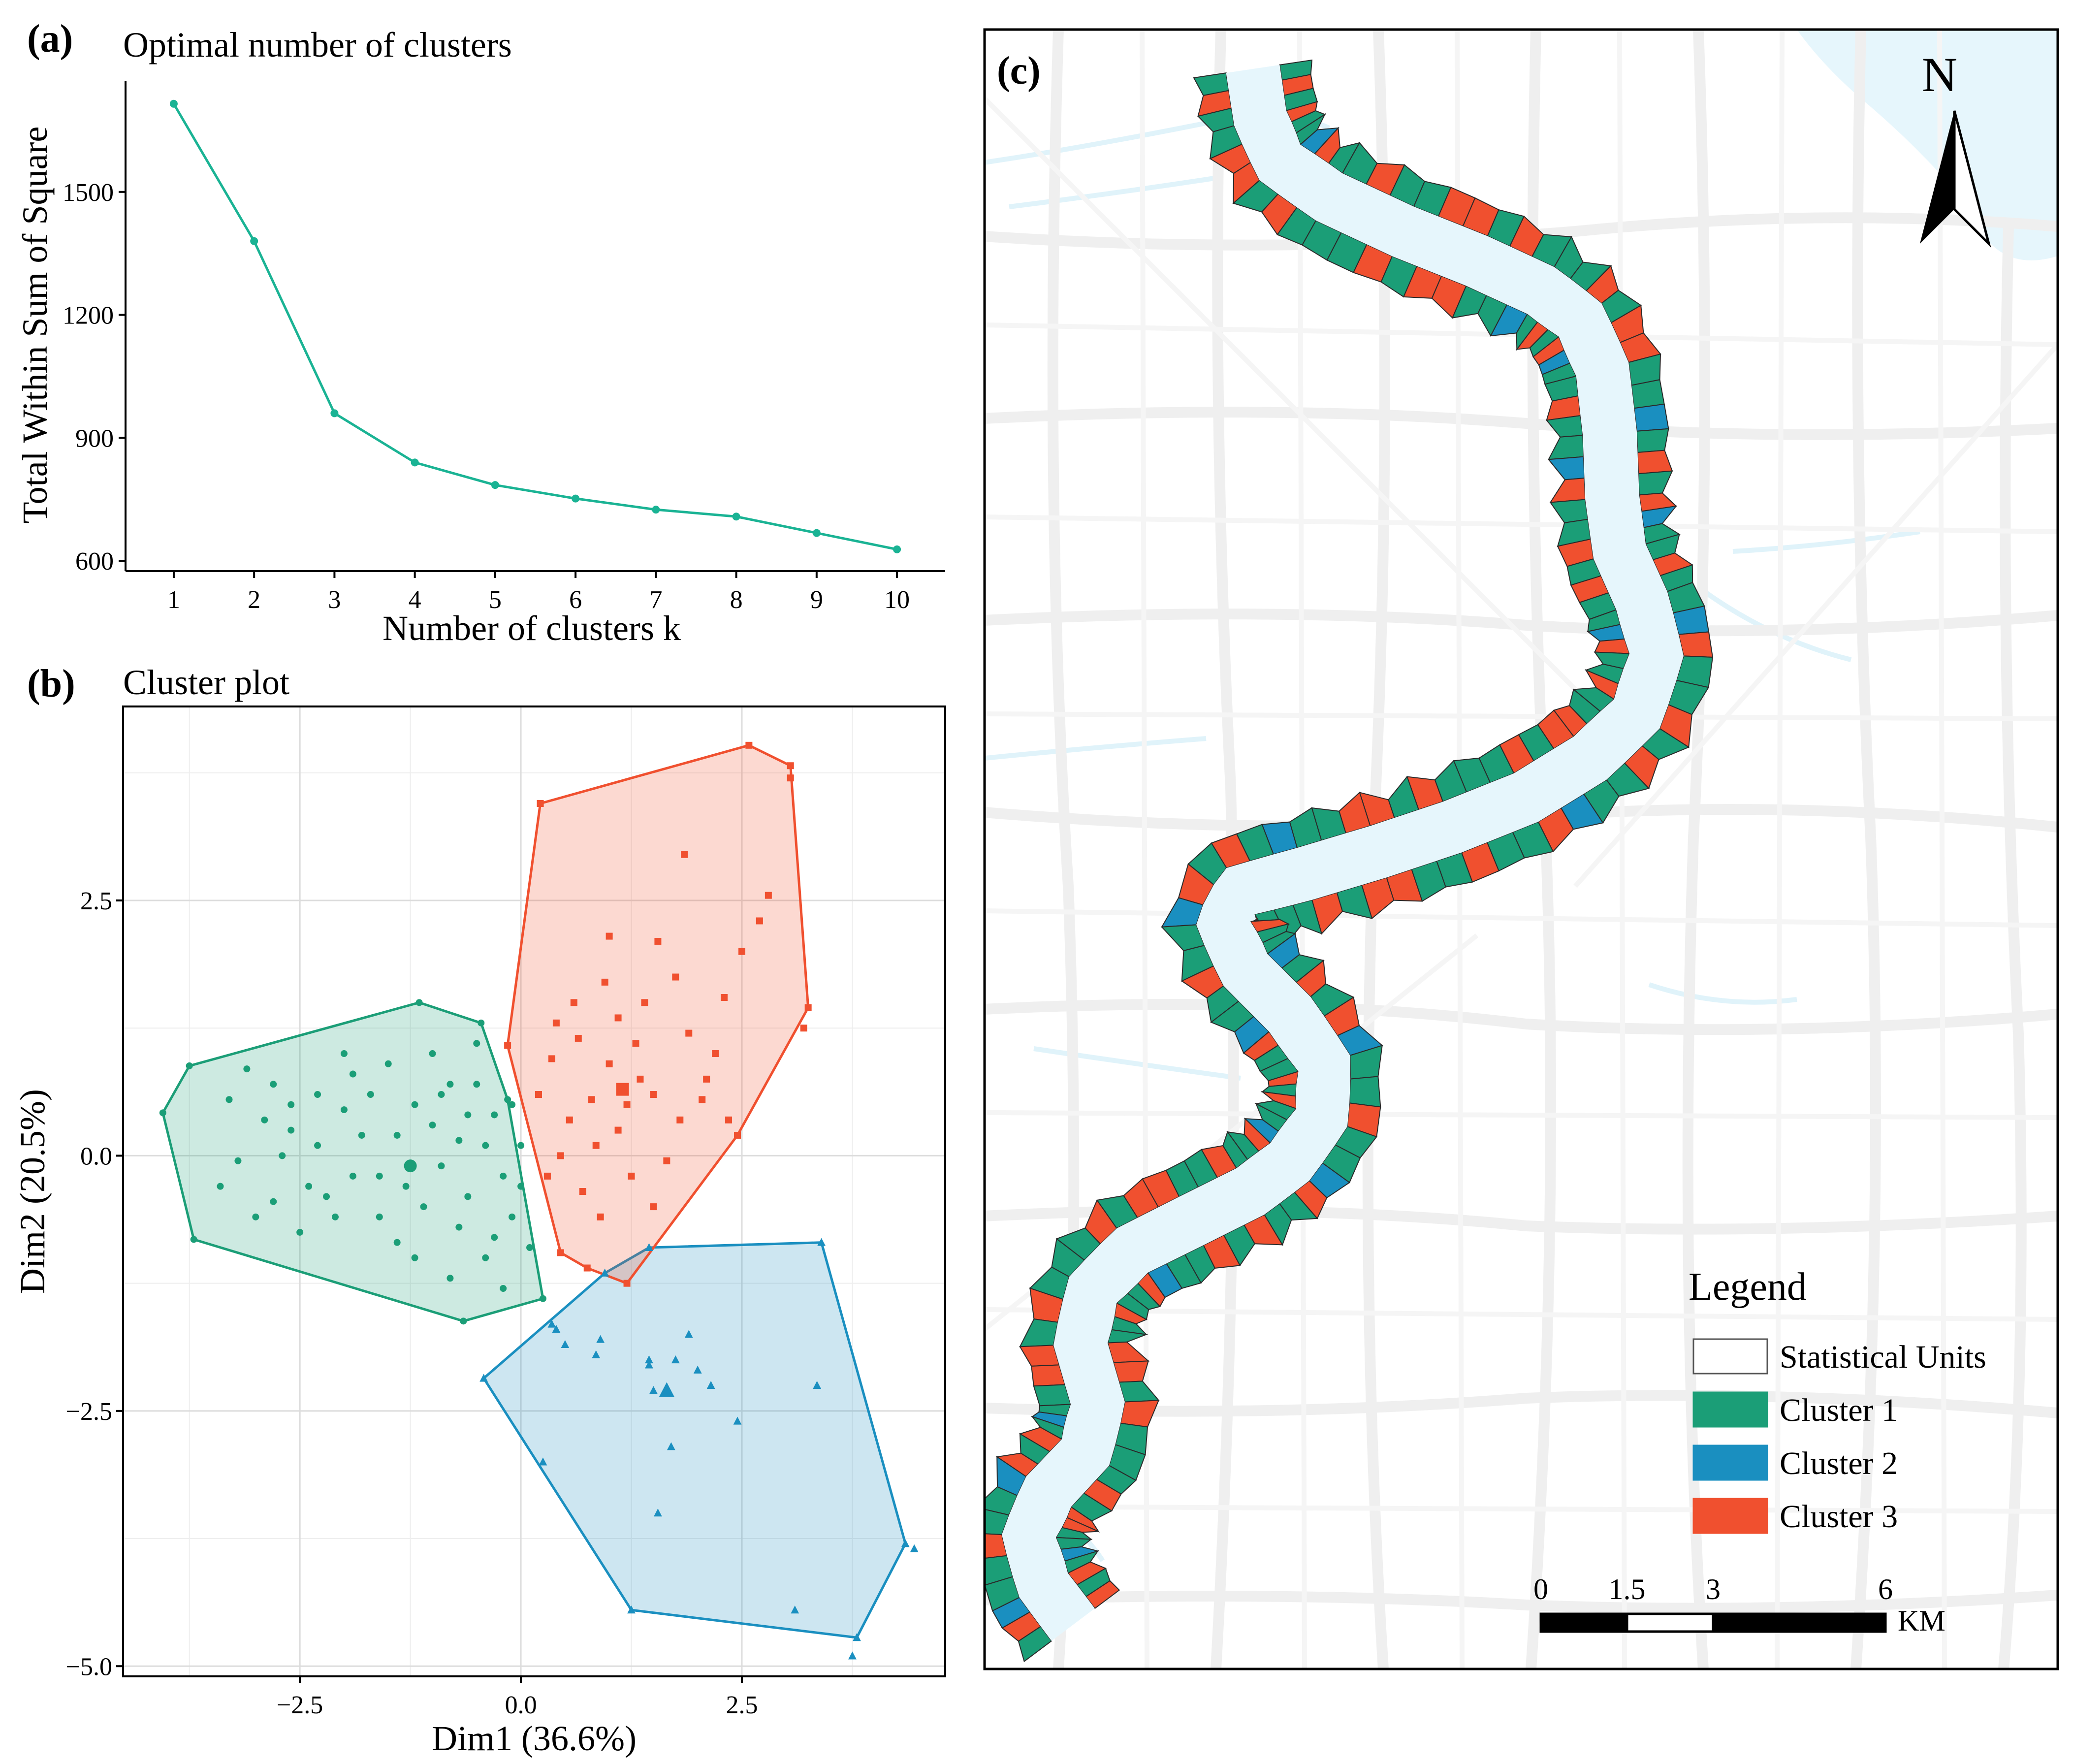 The width and height of the screenshot is (2073, 1764). What do you see at coordinates (50, 39) in the screenshot?
I see `panel-a-label: (a)` at bounding box center [50, 39].